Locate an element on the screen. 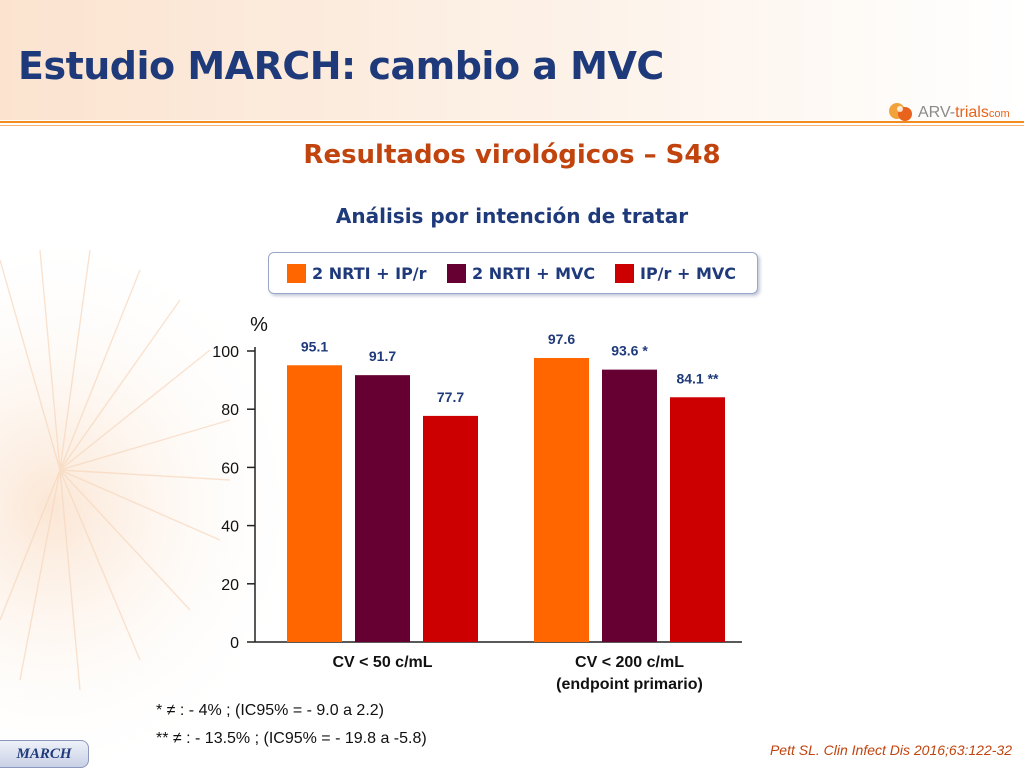 The width and height of the screenshot is (1024, 768). title-rule-top is located at coordinates (512, 122).